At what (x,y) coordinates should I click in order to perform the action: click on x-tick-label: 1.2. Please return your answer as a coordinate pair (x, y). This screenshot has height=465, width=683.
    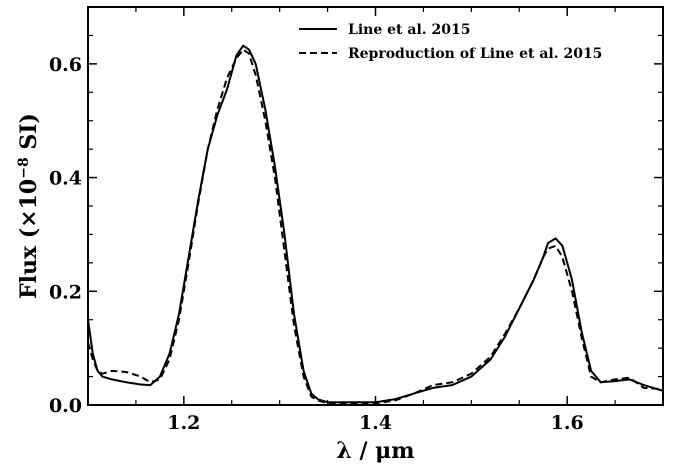
    Looking at the image, I should click on (183, 423).